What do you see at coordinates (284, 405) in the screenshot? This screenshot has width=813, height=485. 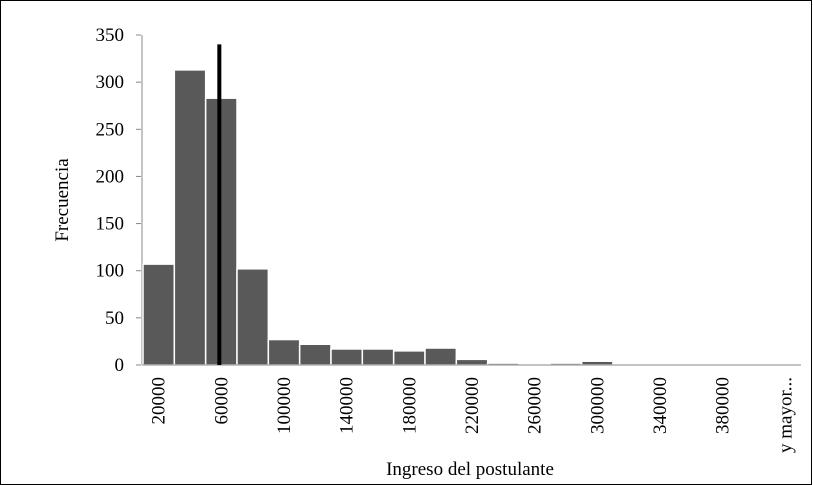 I see `x-tick-label: 100000` at bounding box center [284, 405].